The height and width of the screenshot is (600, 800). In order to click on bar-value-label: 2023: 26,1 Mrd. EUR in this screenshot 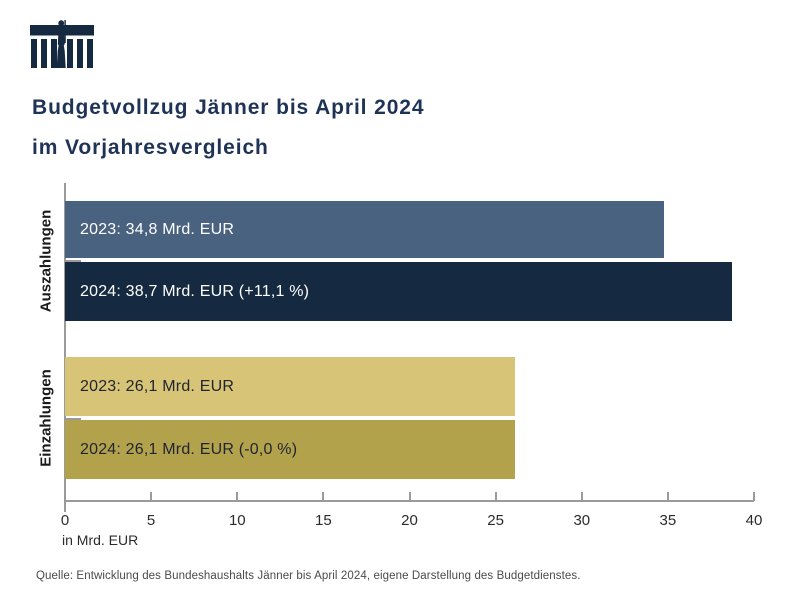, I will do `click(157, 386)`.